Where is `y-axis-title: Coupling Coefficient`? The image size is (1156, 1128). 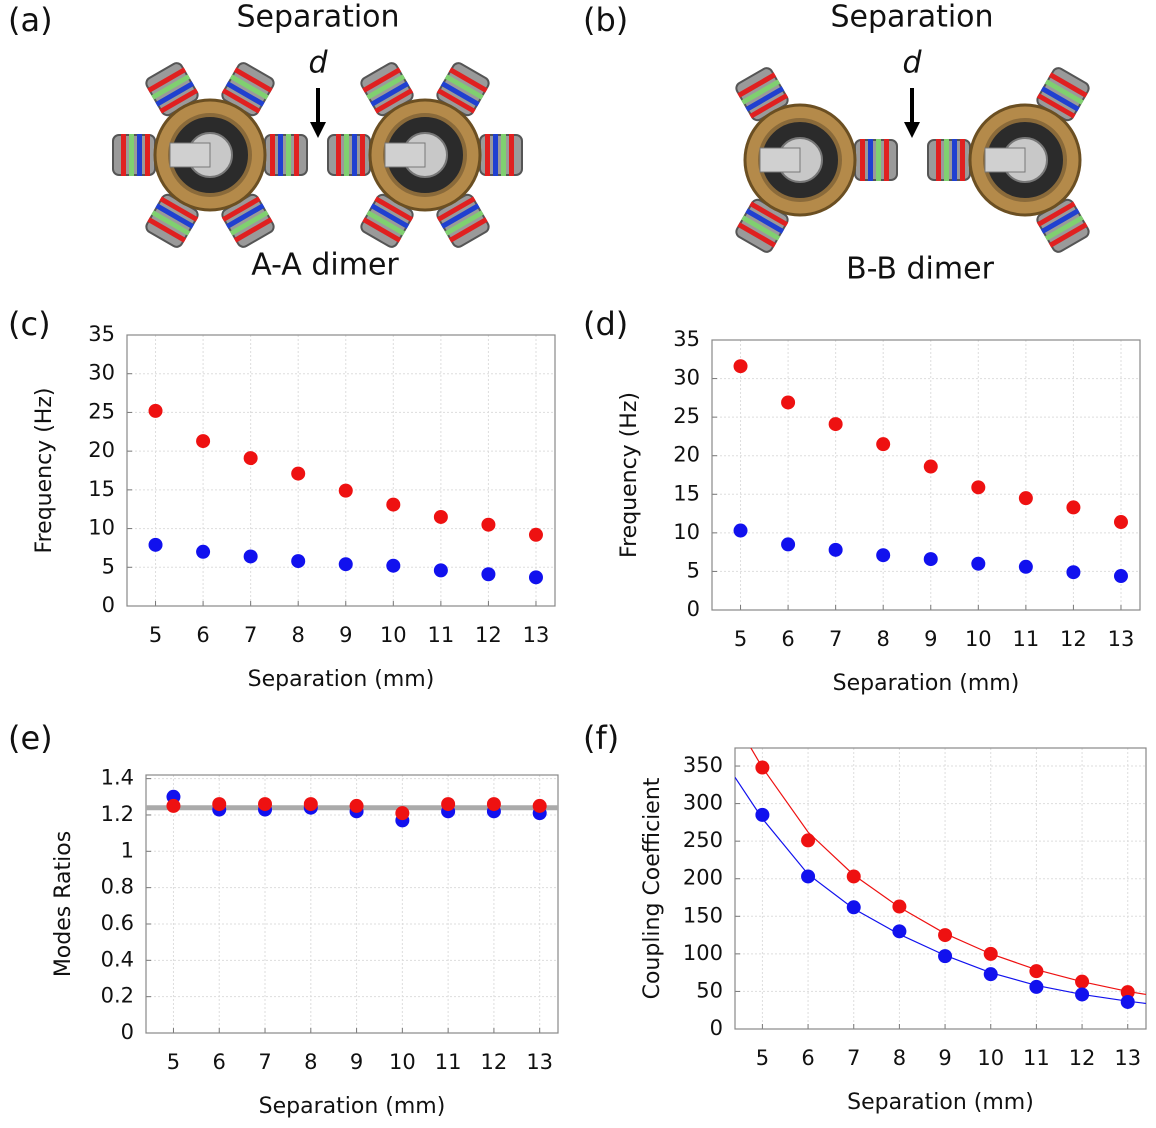
y-axis-title: Coupling Coefficient is located at coordinates (652, 888).